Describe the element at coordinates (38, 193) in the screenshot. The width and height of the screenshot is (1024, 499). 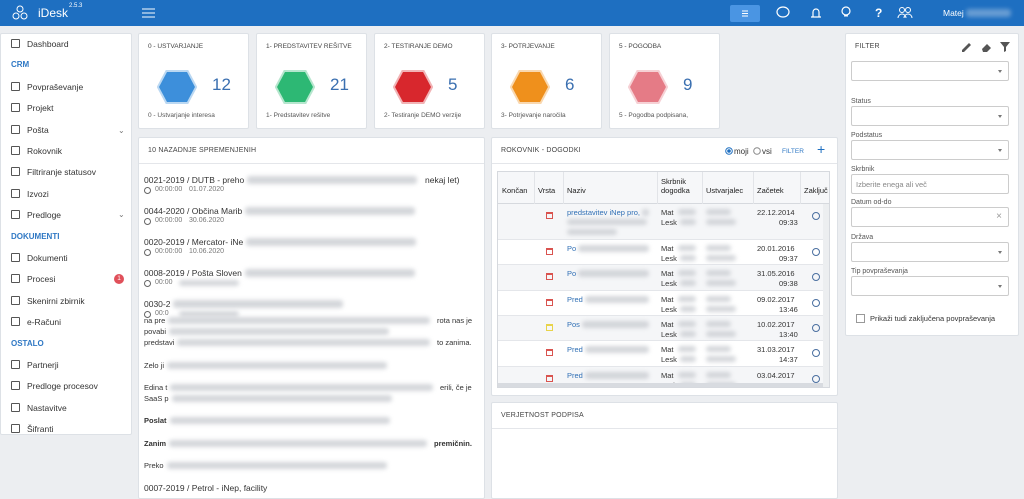
I see `menu-item: Izvozi` at that location.